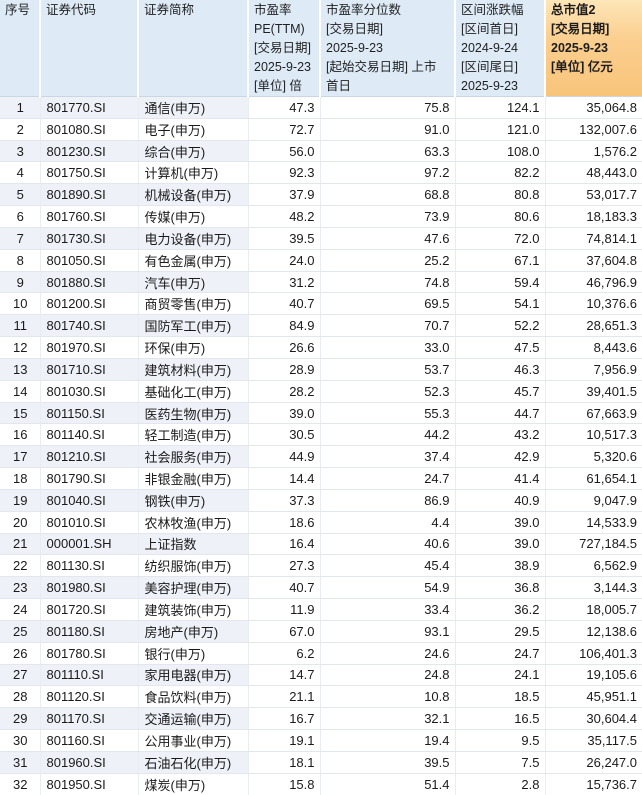 Image resolution: width=642 pixels, height=795 pixels. I want to click on column-header-market-cap: 总市值2 [交易日期] 2025-9-23 [单位] 亿元, so click(593, 48).